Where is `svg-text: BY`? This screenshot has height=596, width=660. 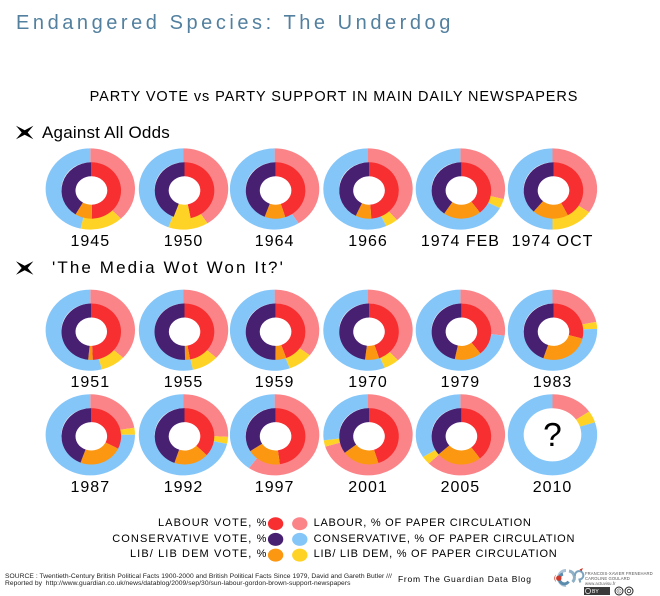 svg-text: BY is located at coordinates (595, 592).